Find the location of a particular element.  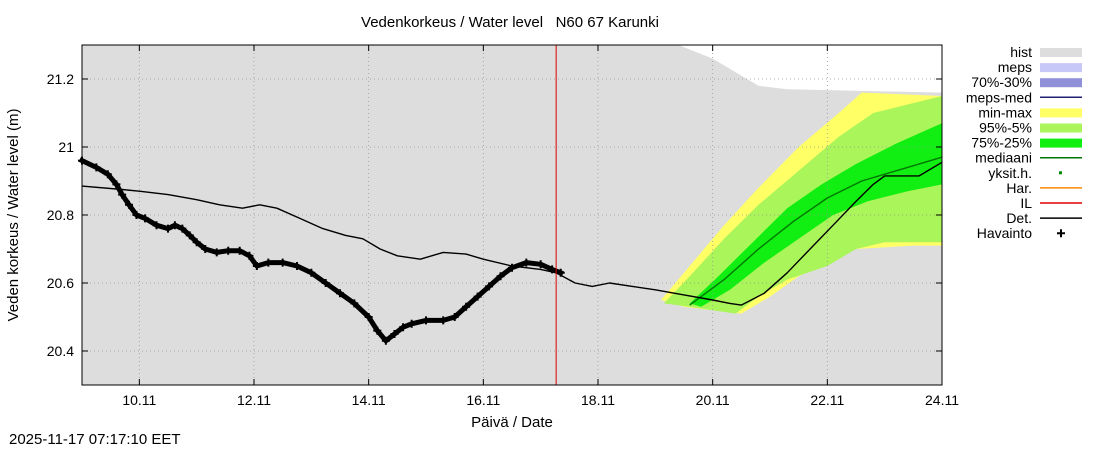

y-tick-label: 21.2 is located at coordinates (60, 79).